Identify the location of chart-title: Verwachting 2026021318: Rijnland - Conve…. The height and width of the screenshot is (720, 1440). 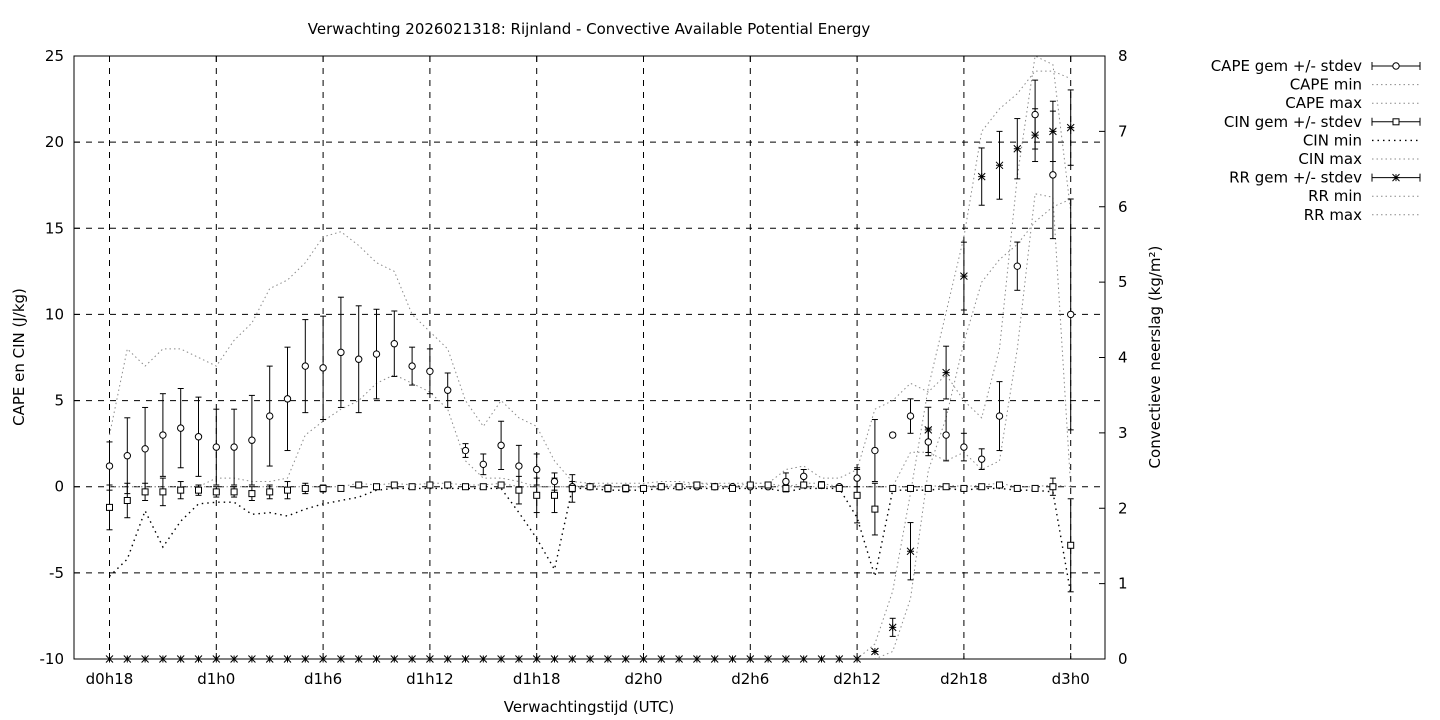
(589, 29).